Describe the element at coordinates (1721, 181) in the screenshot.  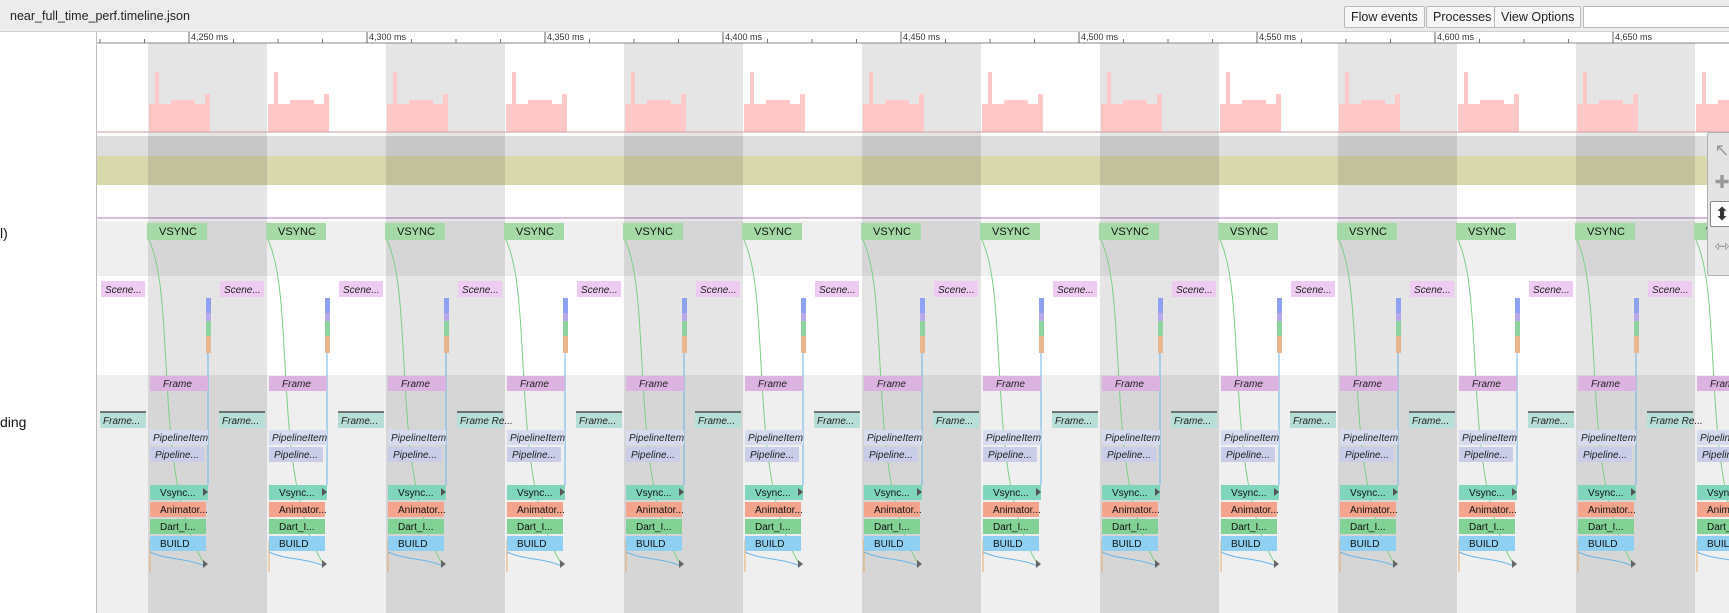
I see `pan-icon: ✚` at that location.